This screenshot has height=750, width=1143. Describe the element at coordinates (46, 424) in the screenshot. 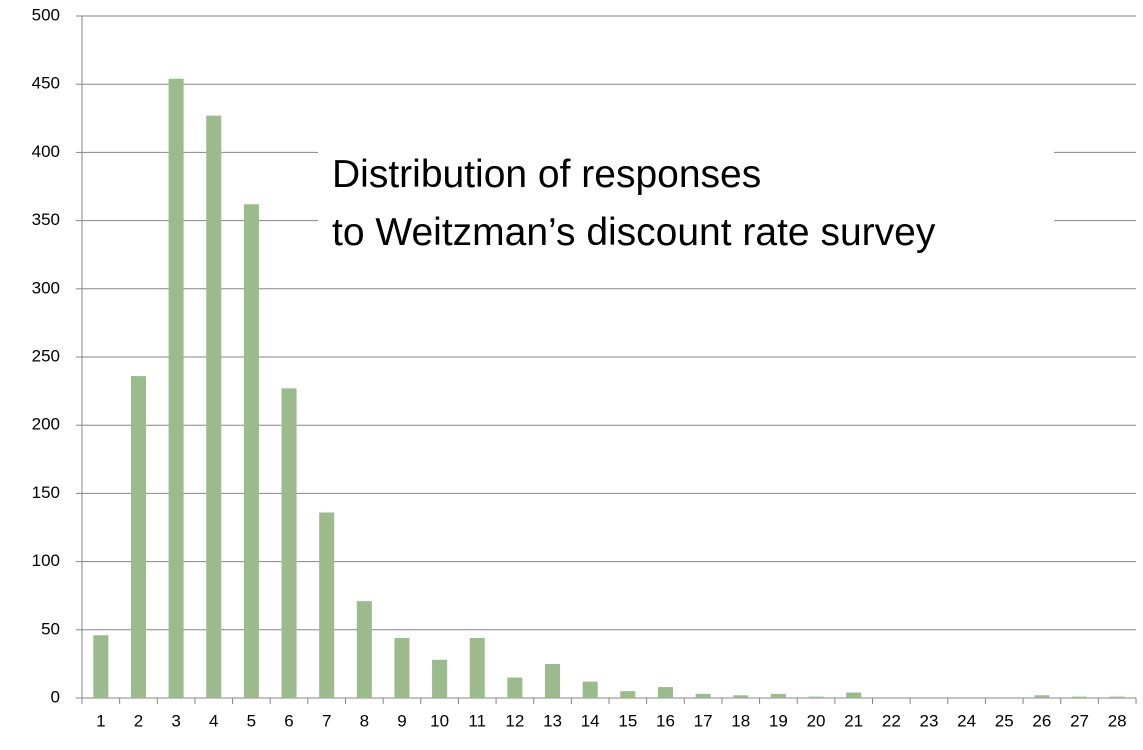

I see `y-tick-label: 200` at that location.